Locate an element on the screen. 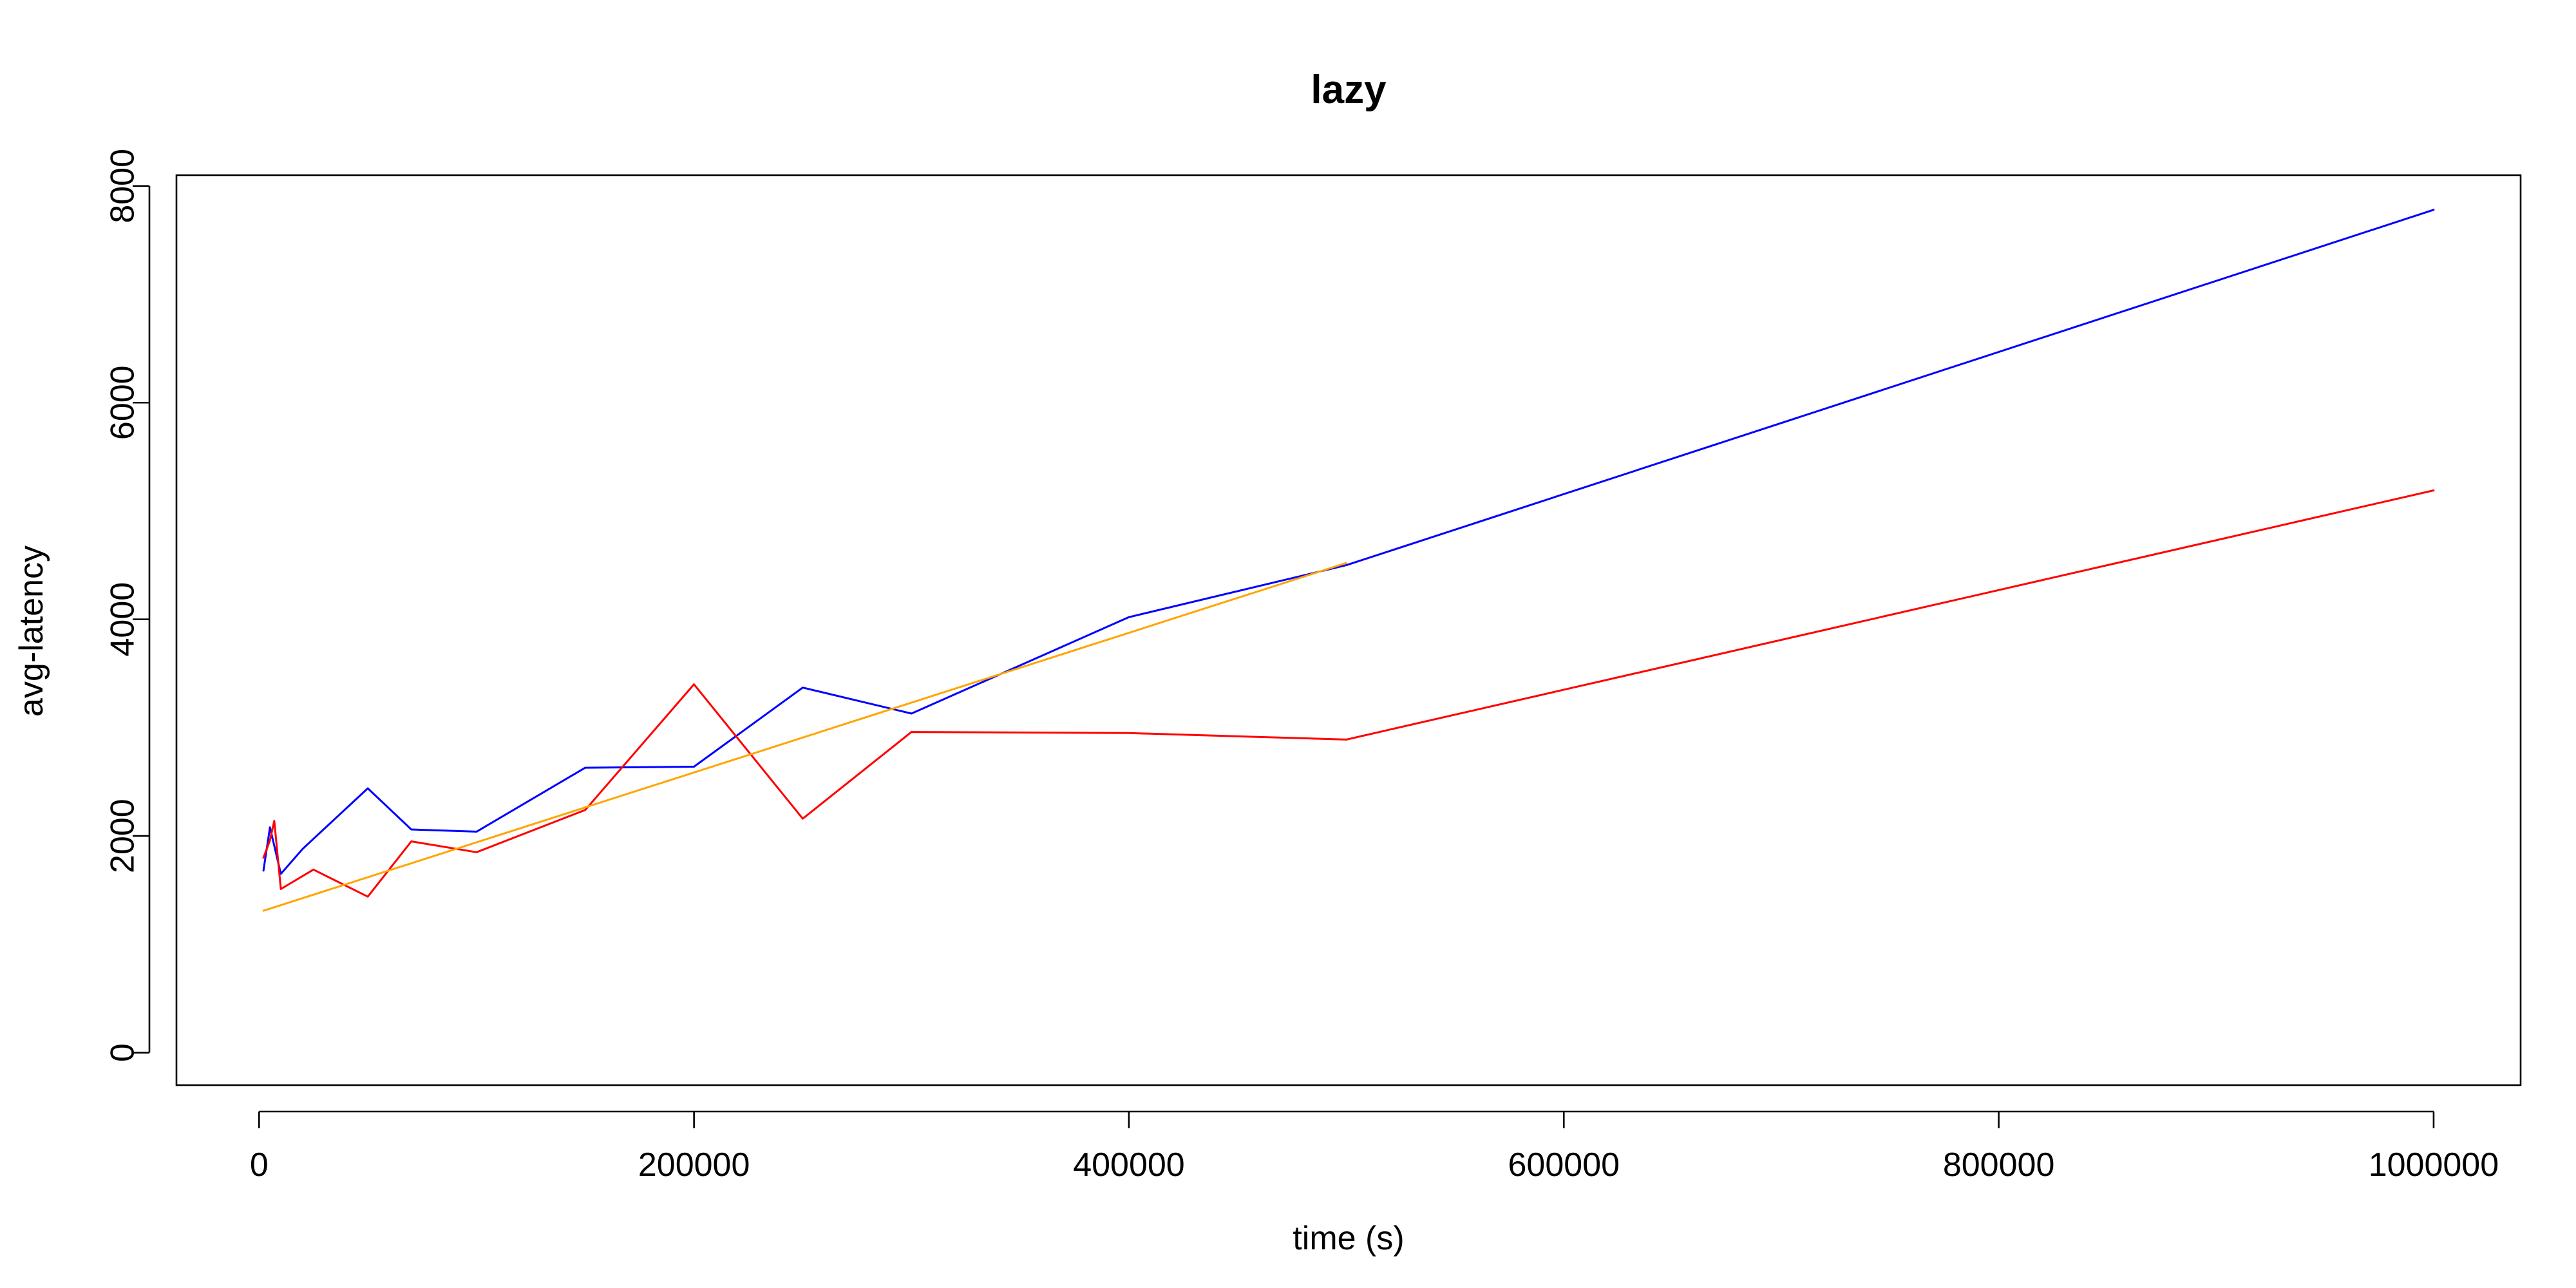 The image size is (2576, 1288). chart-title: lazy is located at coordinates (1349, 90).